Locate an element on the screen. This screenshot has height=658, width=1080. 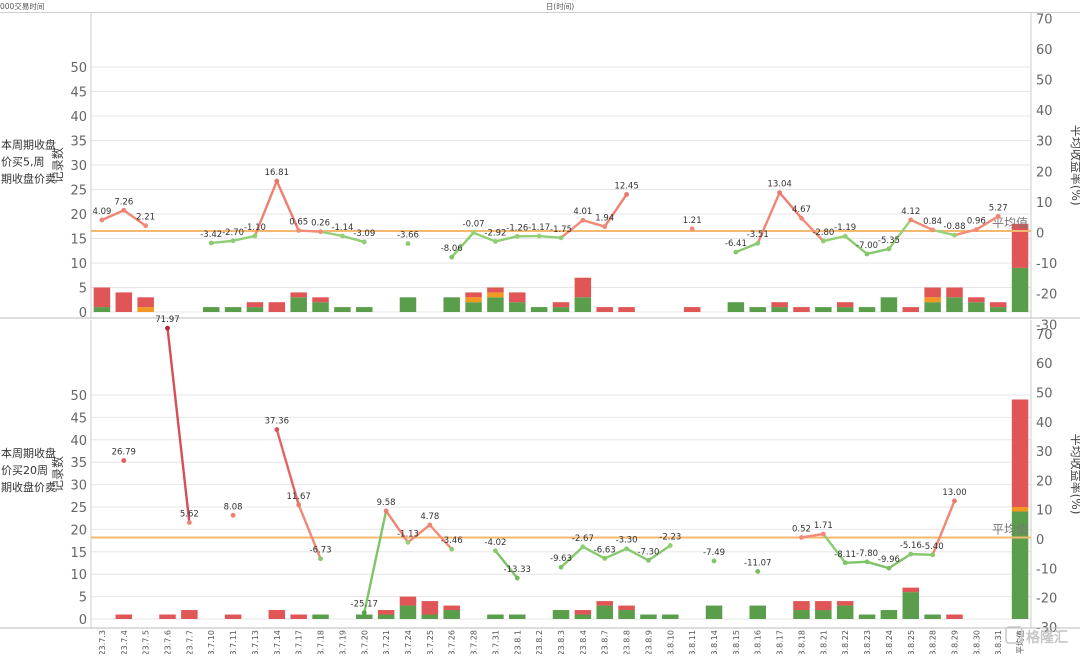
right-tick-label: 50 is located at coordinates (1044, 394).